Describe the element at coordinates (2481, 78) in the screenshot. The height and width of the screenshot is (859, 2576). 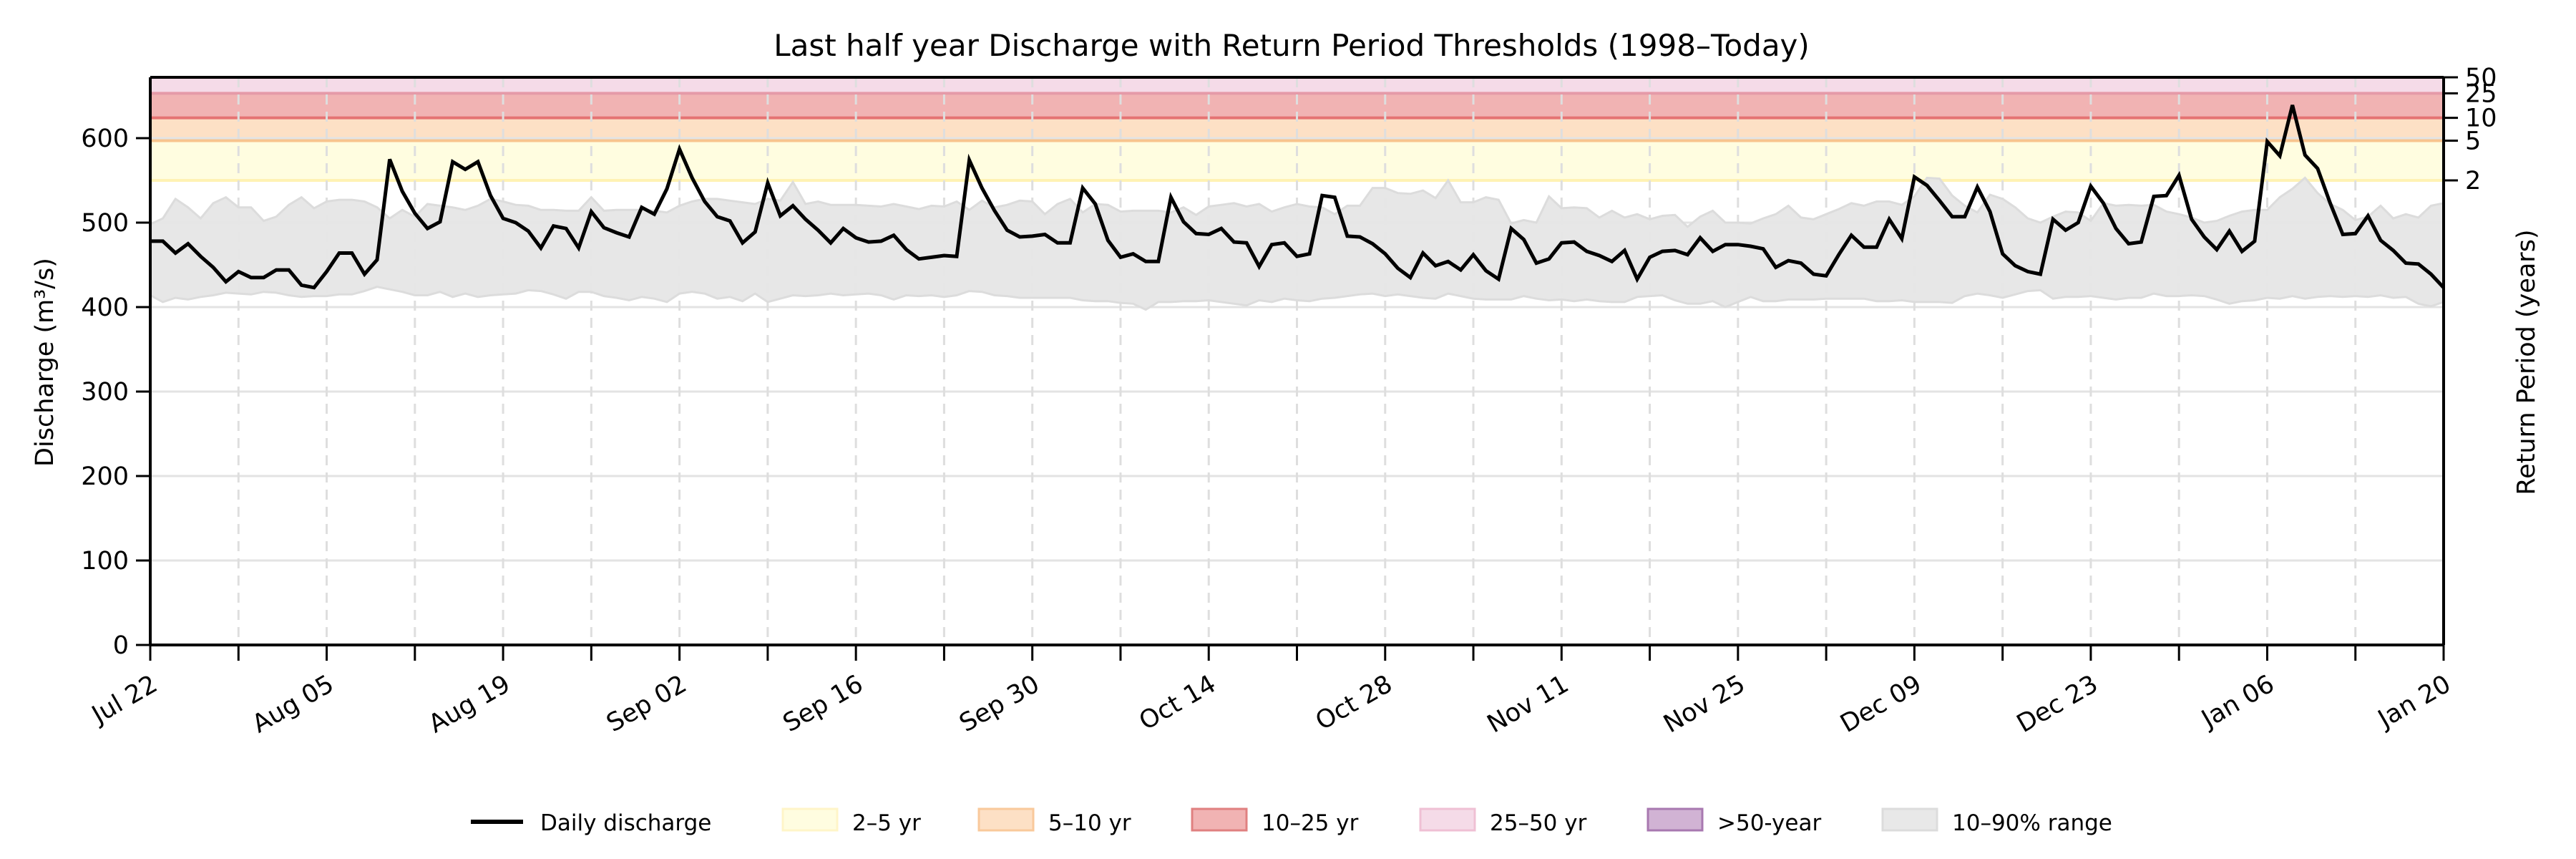
I see `return-period-tick-label: 50` at that location.